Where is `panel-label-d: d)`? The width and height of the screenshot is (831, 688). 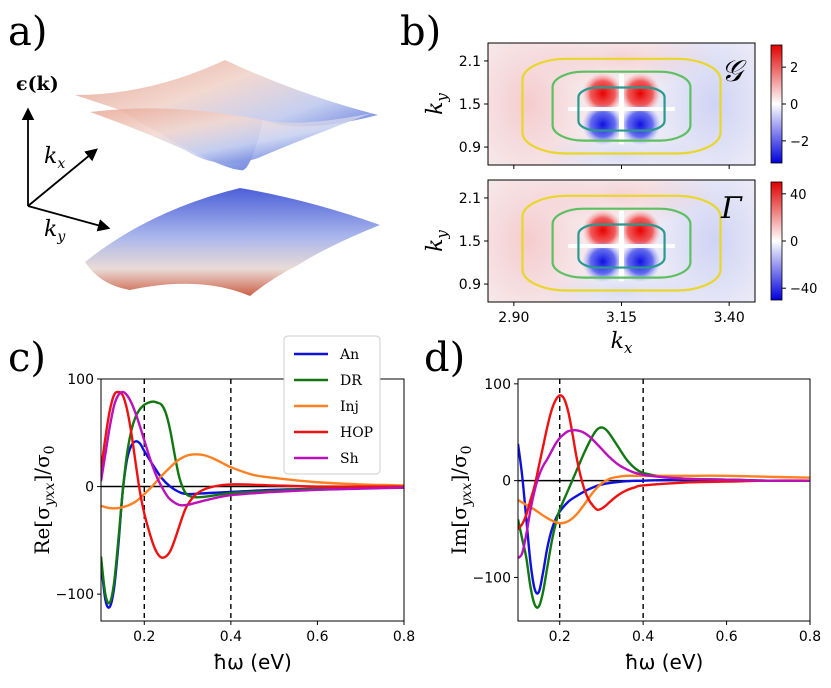
panel-label-d: d) is located at coordinates (445, 358).